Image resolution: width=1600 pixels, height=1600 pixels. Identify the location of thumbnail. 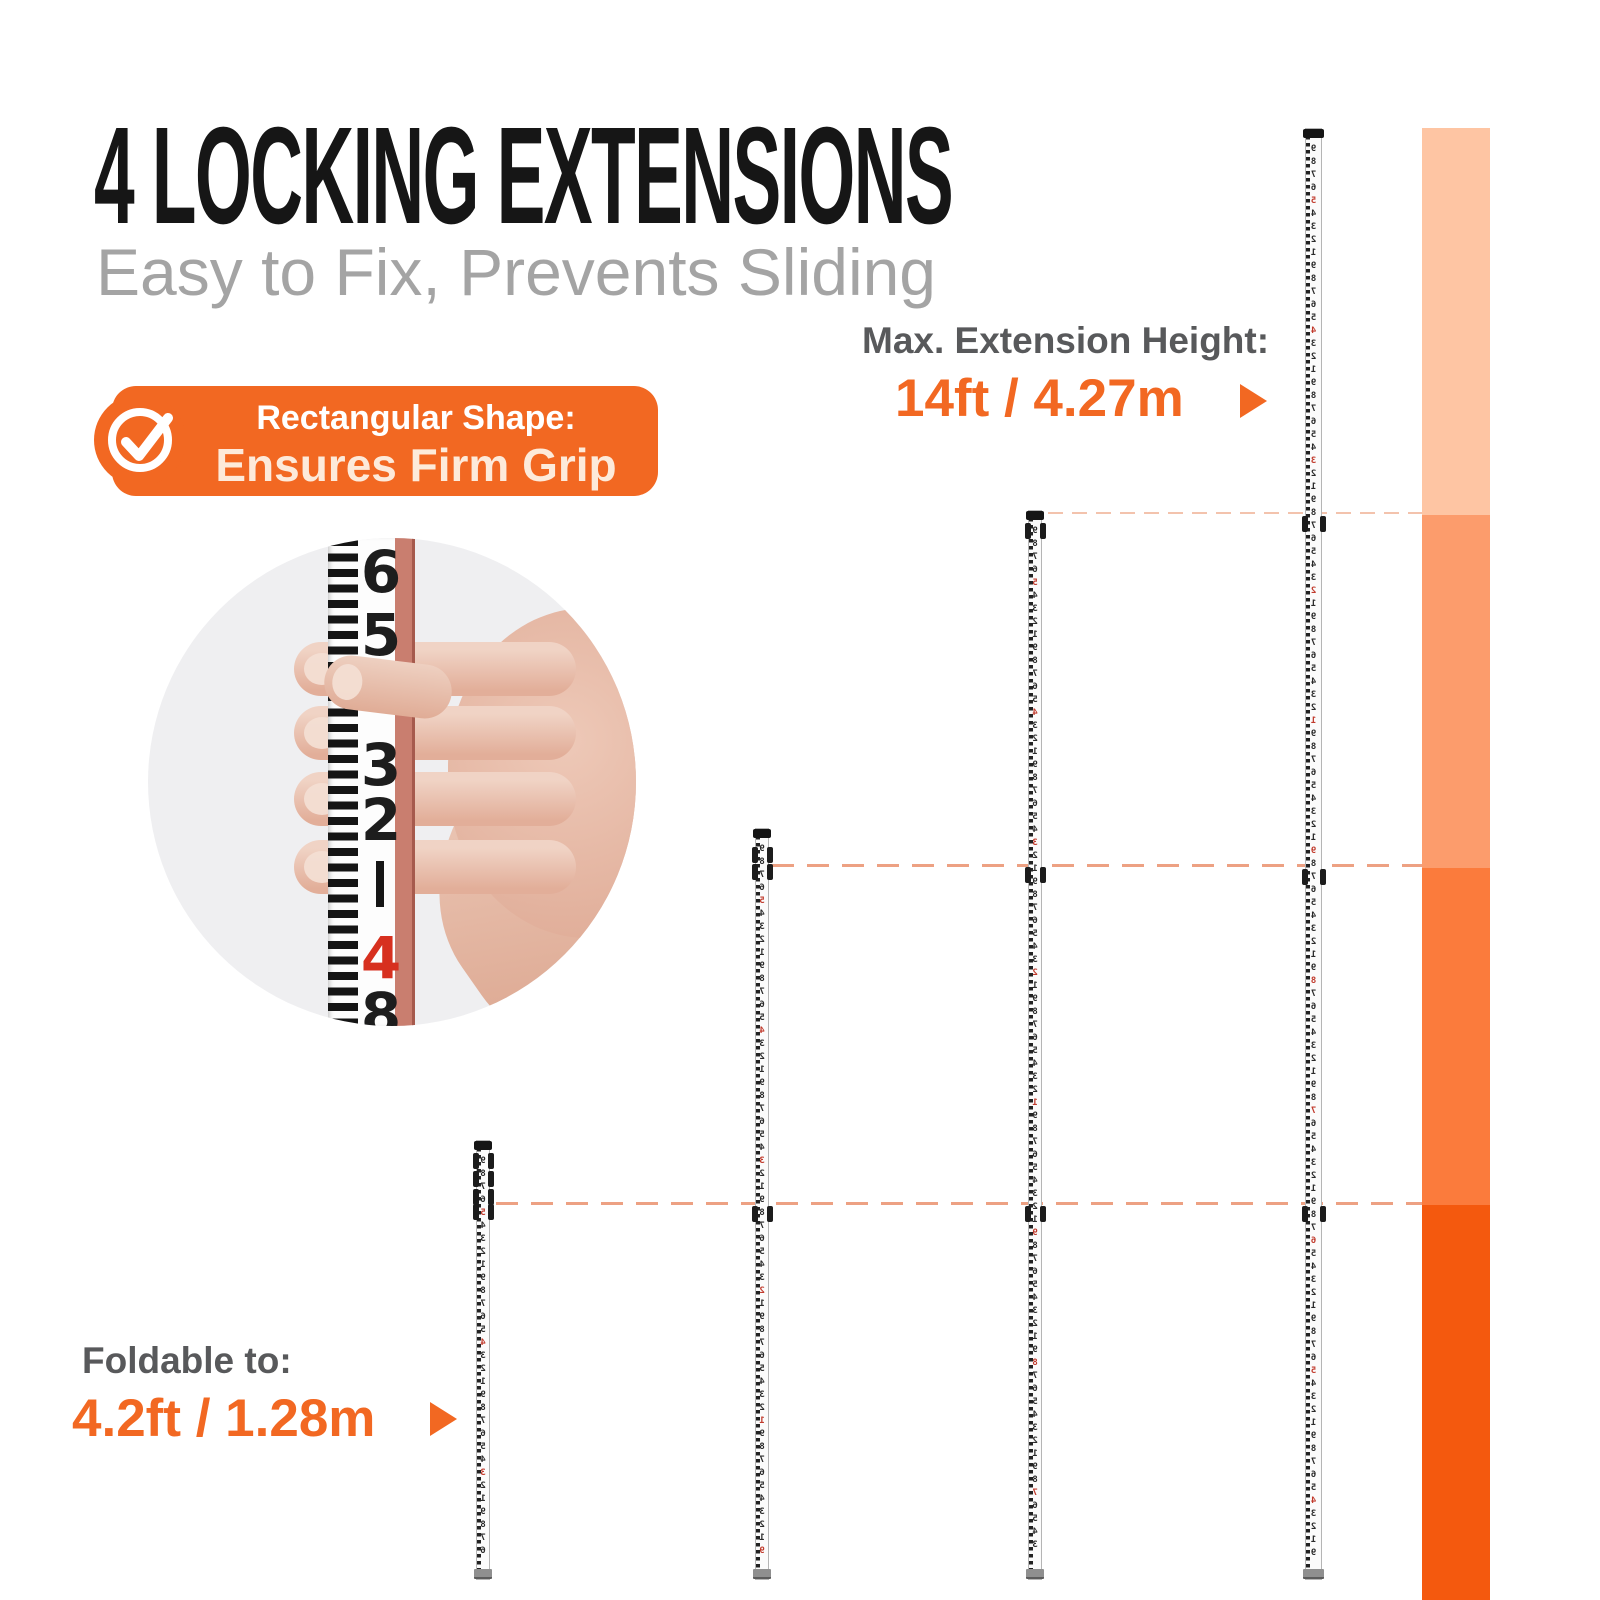
(347, 682).